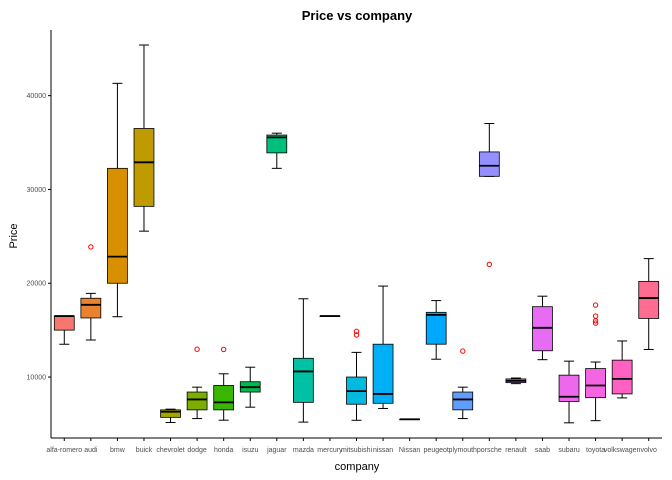 Image resolution: width=672 pixels, height=480 pixels. I want to click on x-tick-label: isuzu, so click(250, 450).